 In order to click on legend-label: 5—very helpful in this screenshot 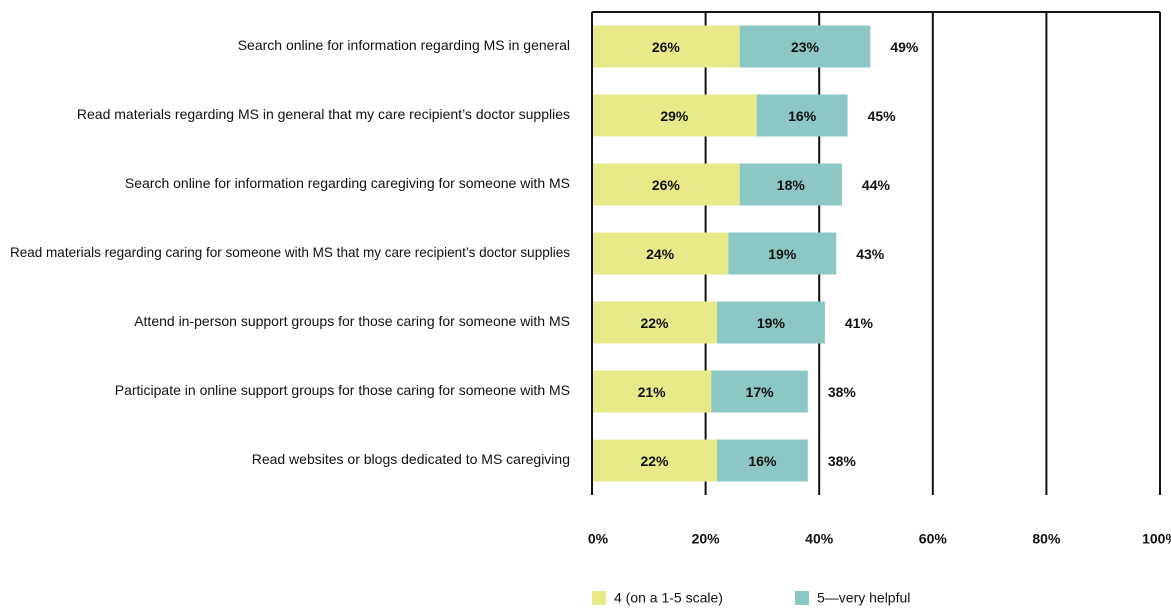, I will do `click(863, 598)`.